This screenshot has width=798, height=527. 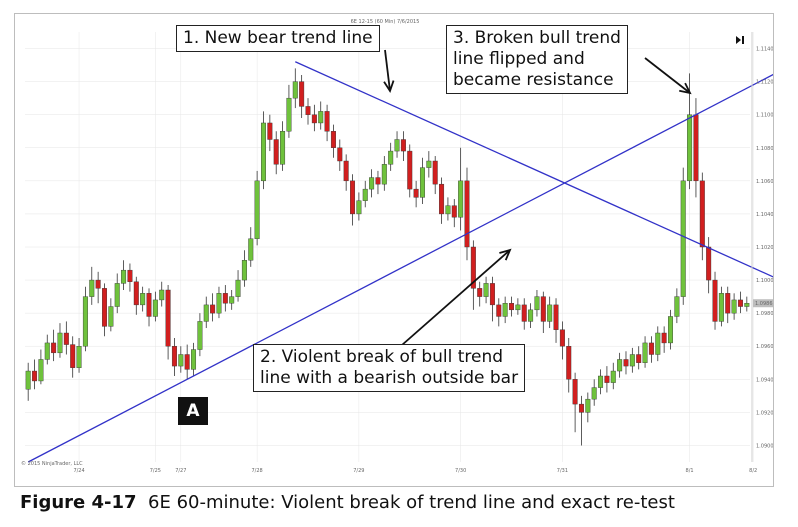 I want to click on play-icon, so click(x=740, y=40).